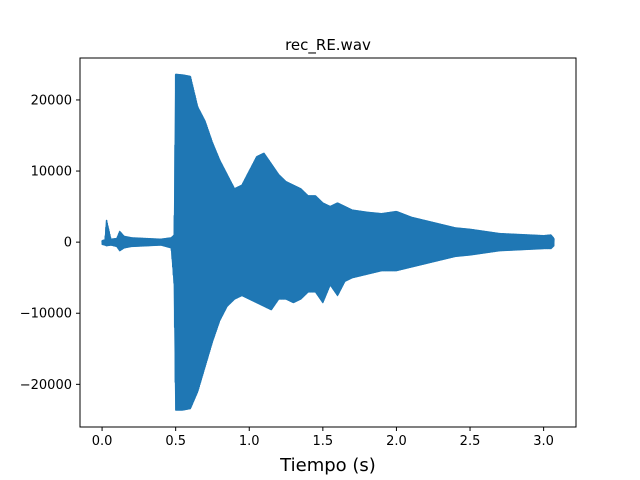 This screenshot has width=640, height=480. What do you see at coordinates (51, 100) in the screenshot?
I see `y-tick-label: 20000` at bounding box center [51, 100].